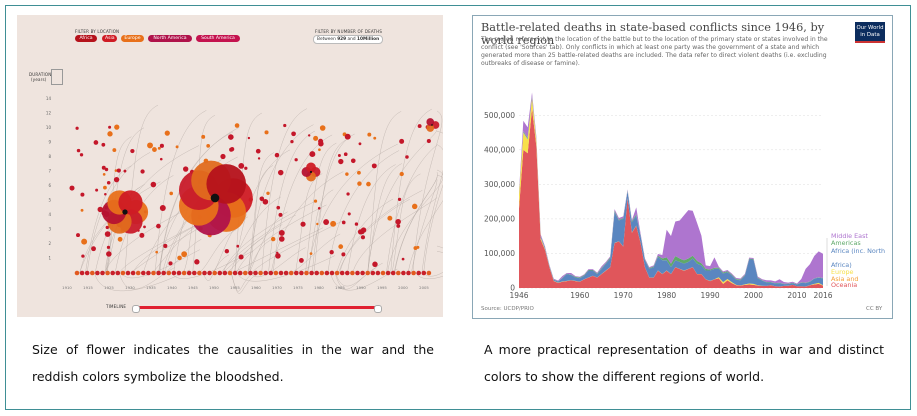 This screenshot has width=917, height=416. I want to click on x-tick-label: 1945, so click(193, 287).